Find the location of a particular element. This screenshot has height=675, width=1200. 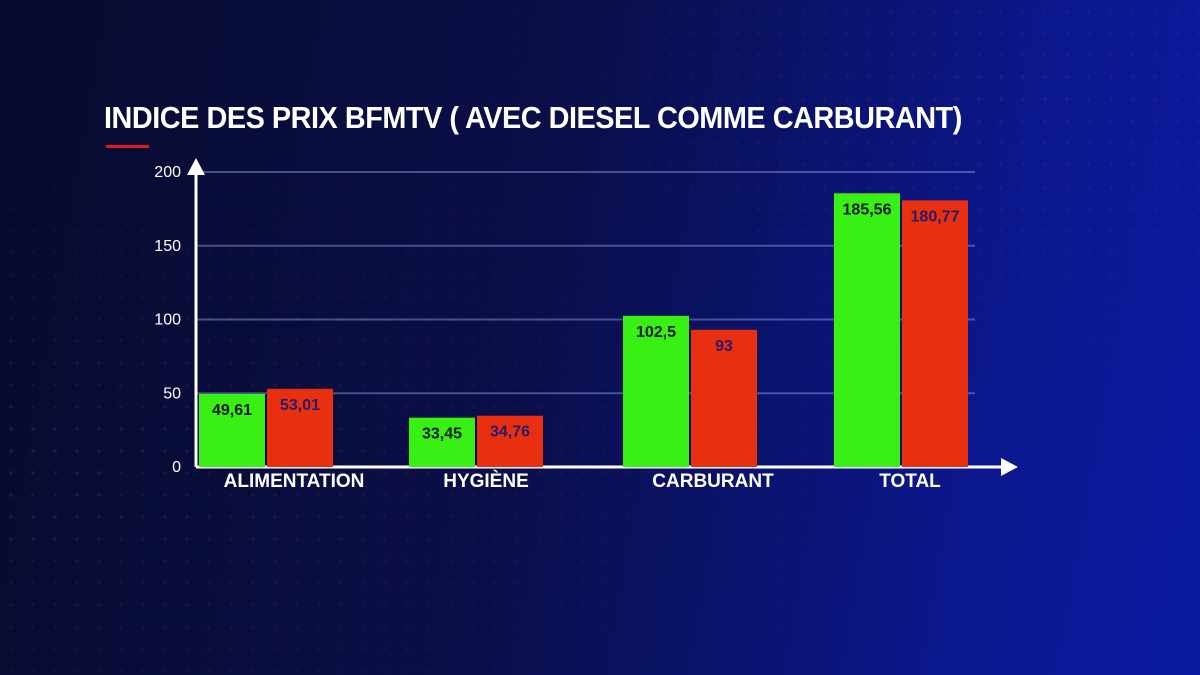

y-tick-label: 200 is located at coordinates (167, 172).